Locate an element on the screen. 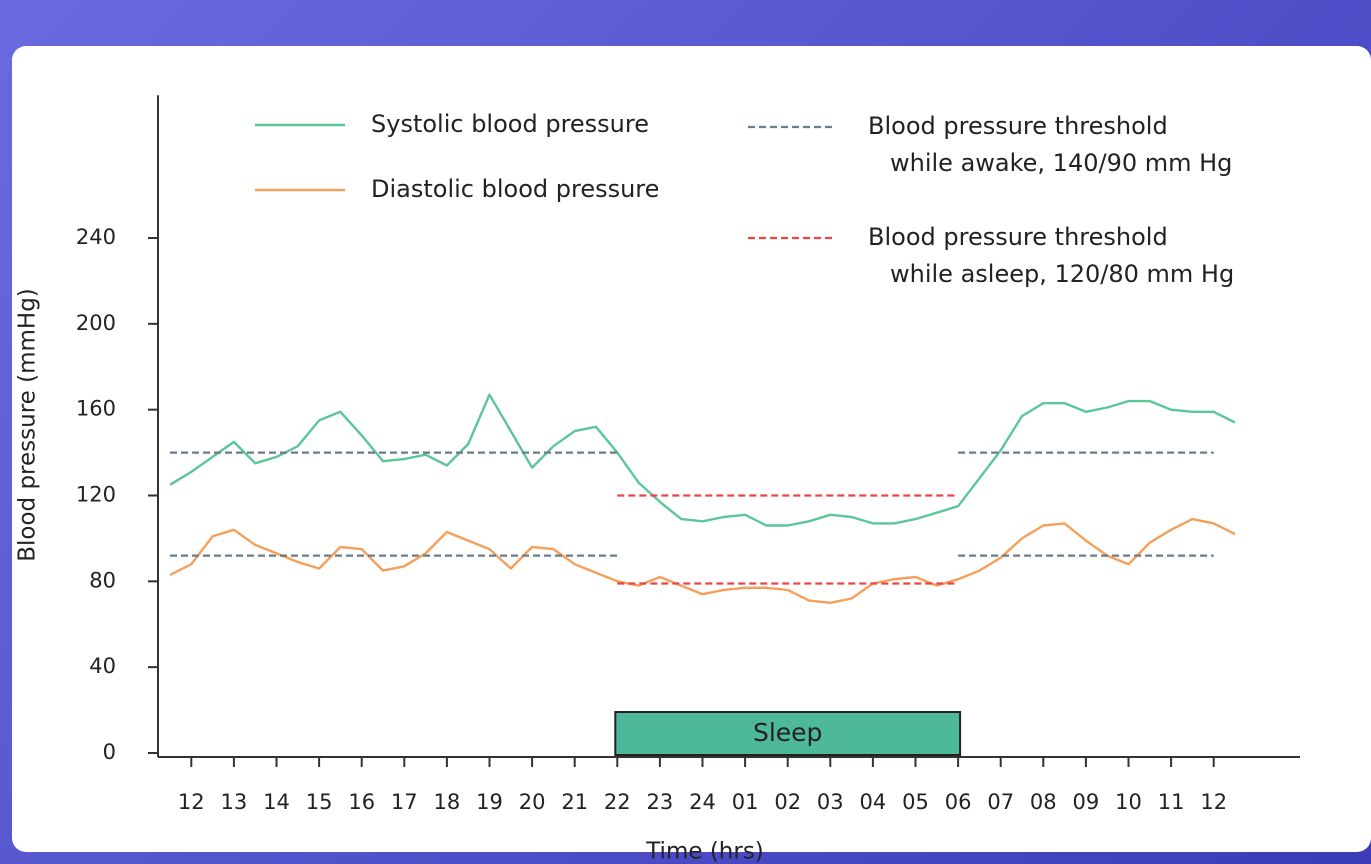 The height and width of the screenshot is (864, 1371). x-tick-label: 04 is located at coordinates (873, 802).